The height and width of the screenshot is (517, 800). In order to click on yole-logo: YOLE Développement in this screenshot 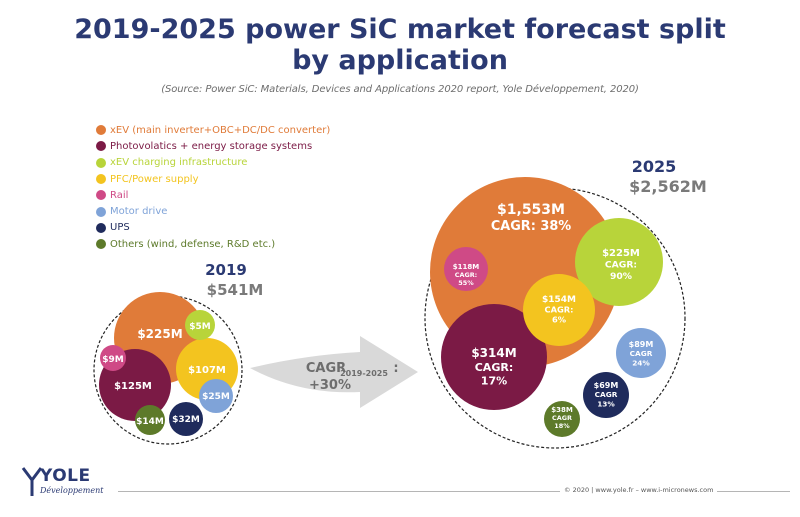, I will do `click(80, 486)`.